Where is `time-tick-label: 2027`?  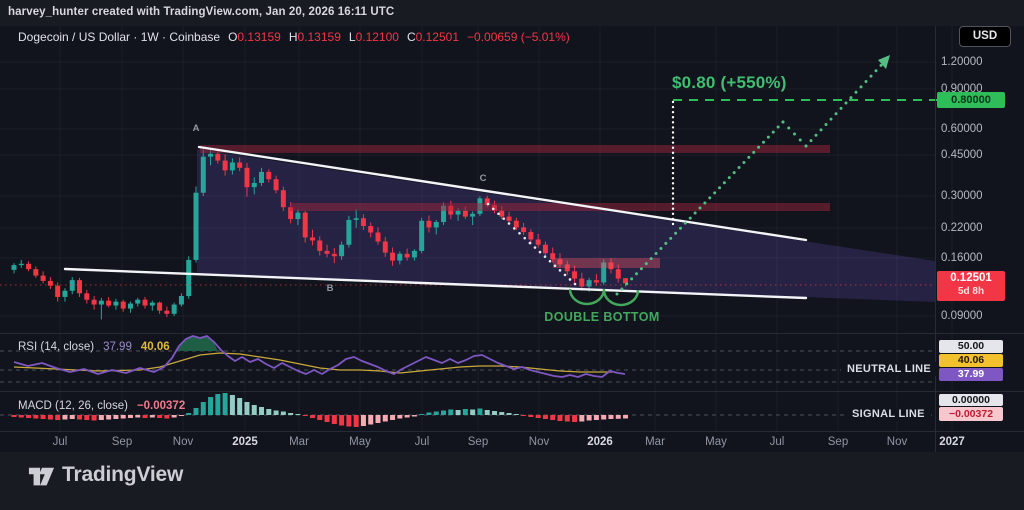
time-tick-label: 2027 is located at coordinates (952, 442).